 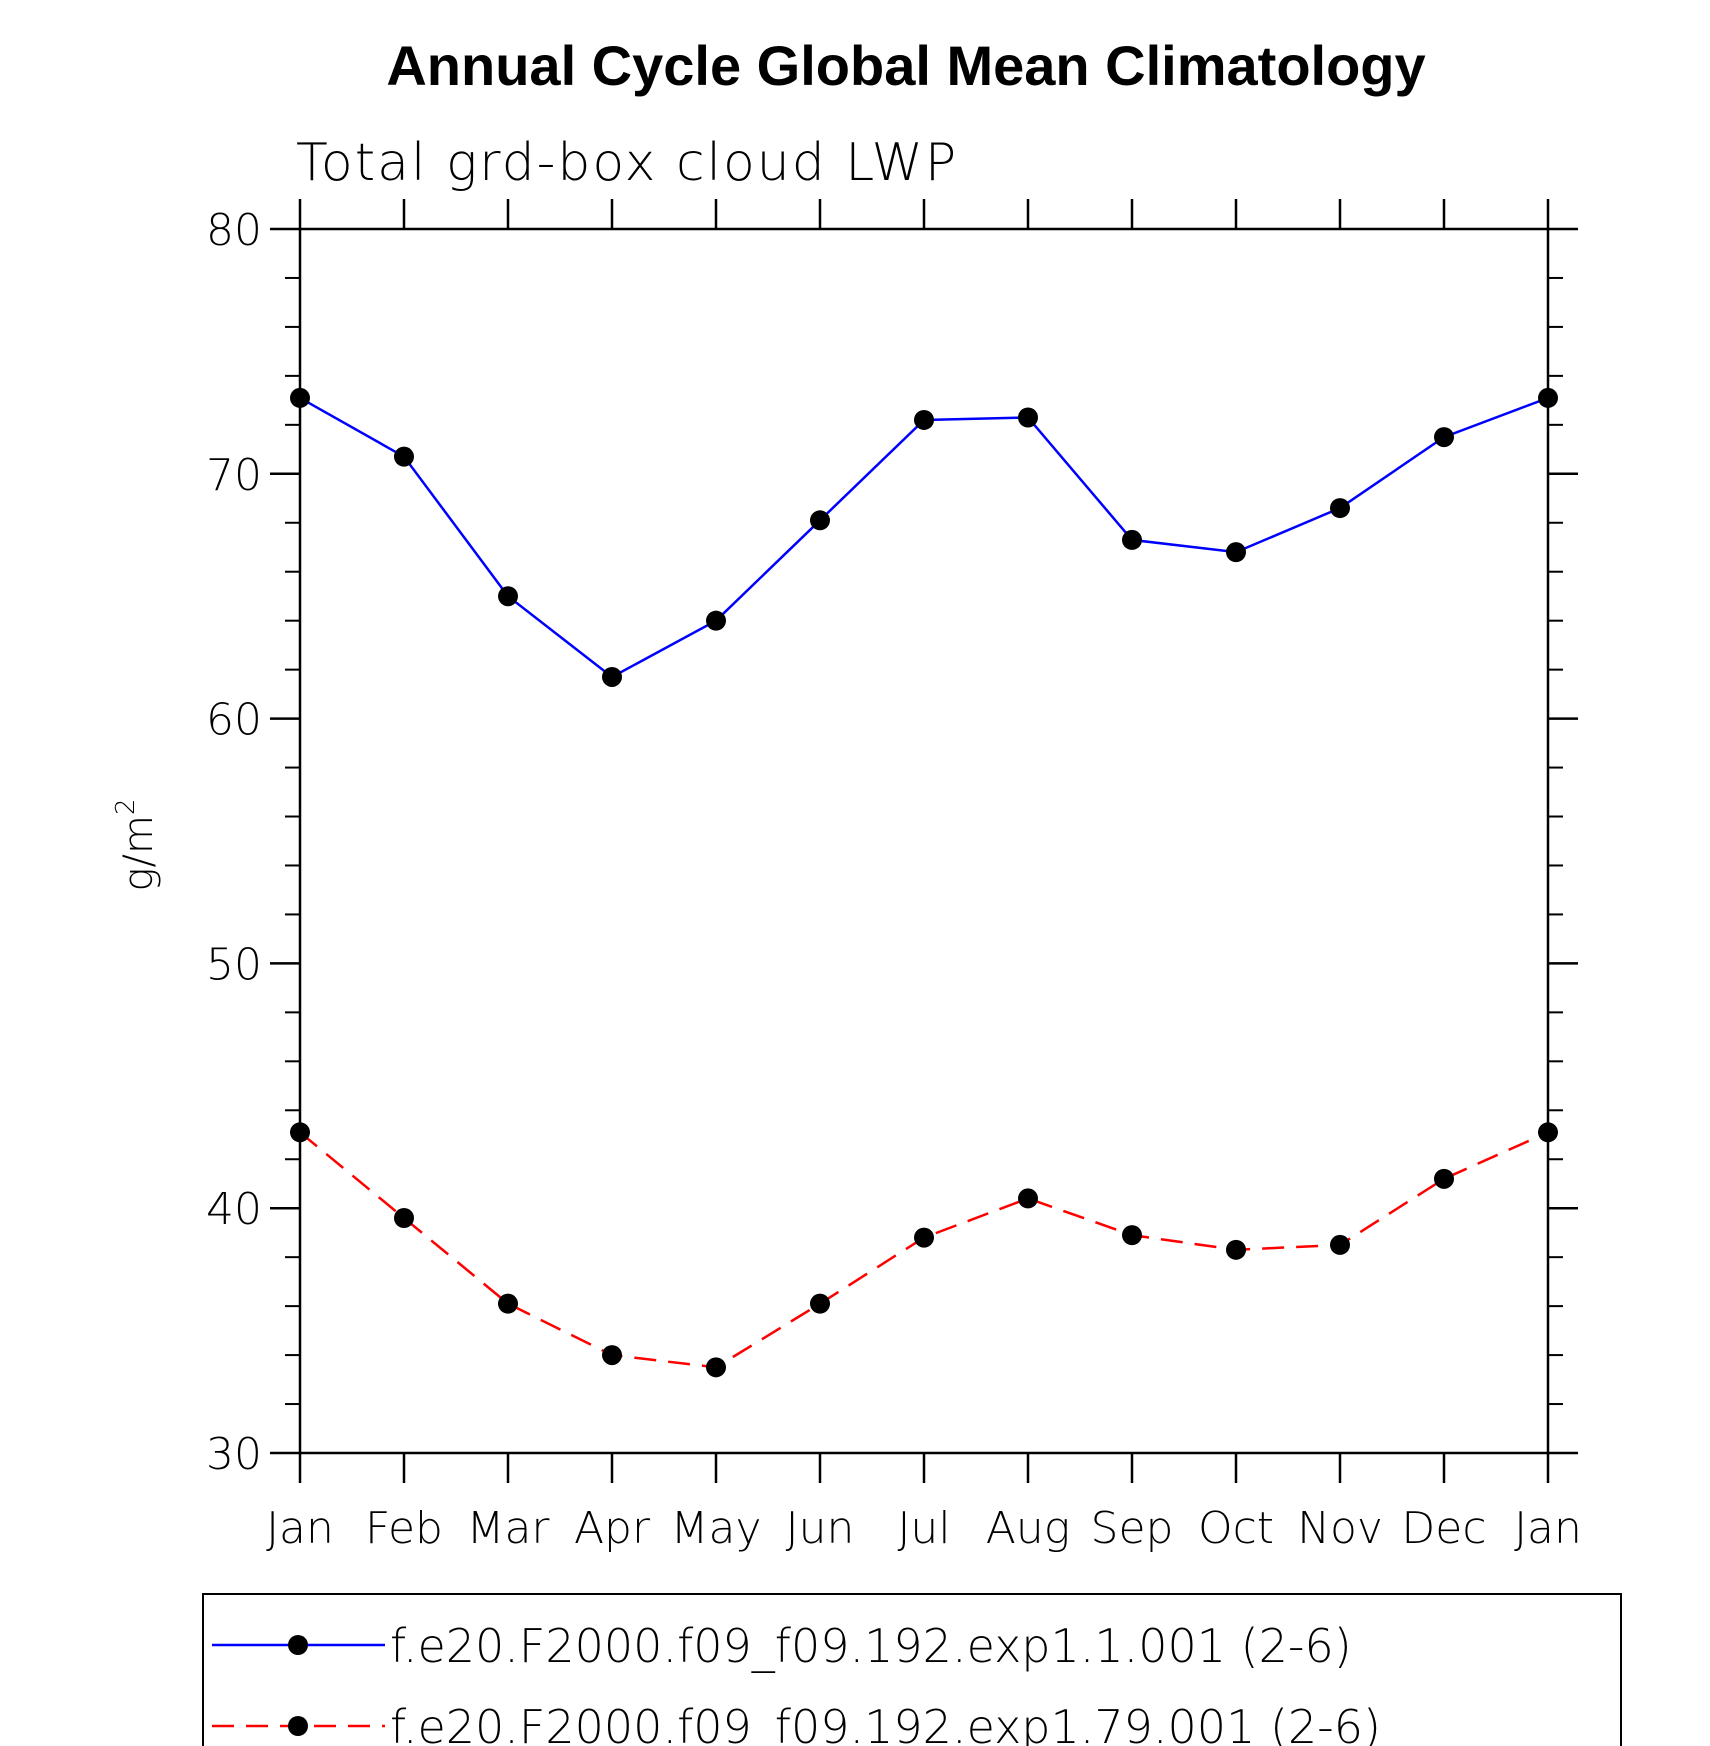 What do you see at coordinates (508, 1528) in the screenshot?
I see `x-tick-label: Mar` at bounding box center [508, 1528].